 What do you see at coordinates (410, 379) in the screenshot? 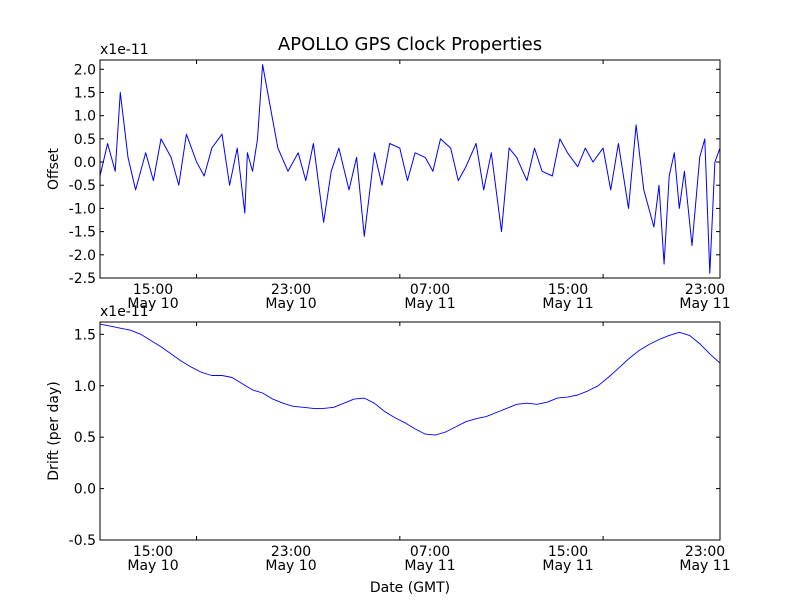
I see `drift-series-line` at bounding box center [410, 379].